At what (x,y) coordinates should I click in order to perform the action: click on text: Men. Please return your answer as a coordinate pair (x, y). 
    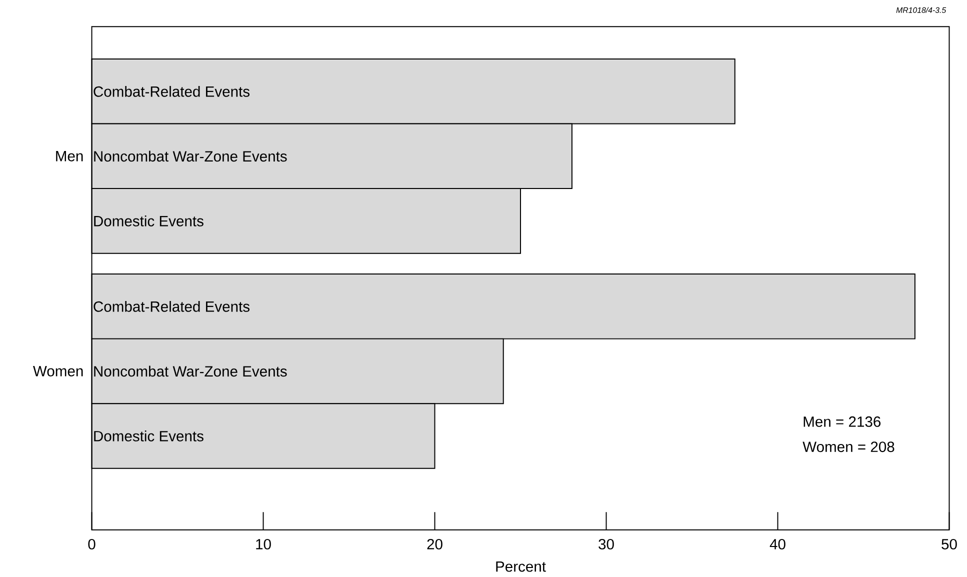
    Looking at the image, I should click on (69, 156).